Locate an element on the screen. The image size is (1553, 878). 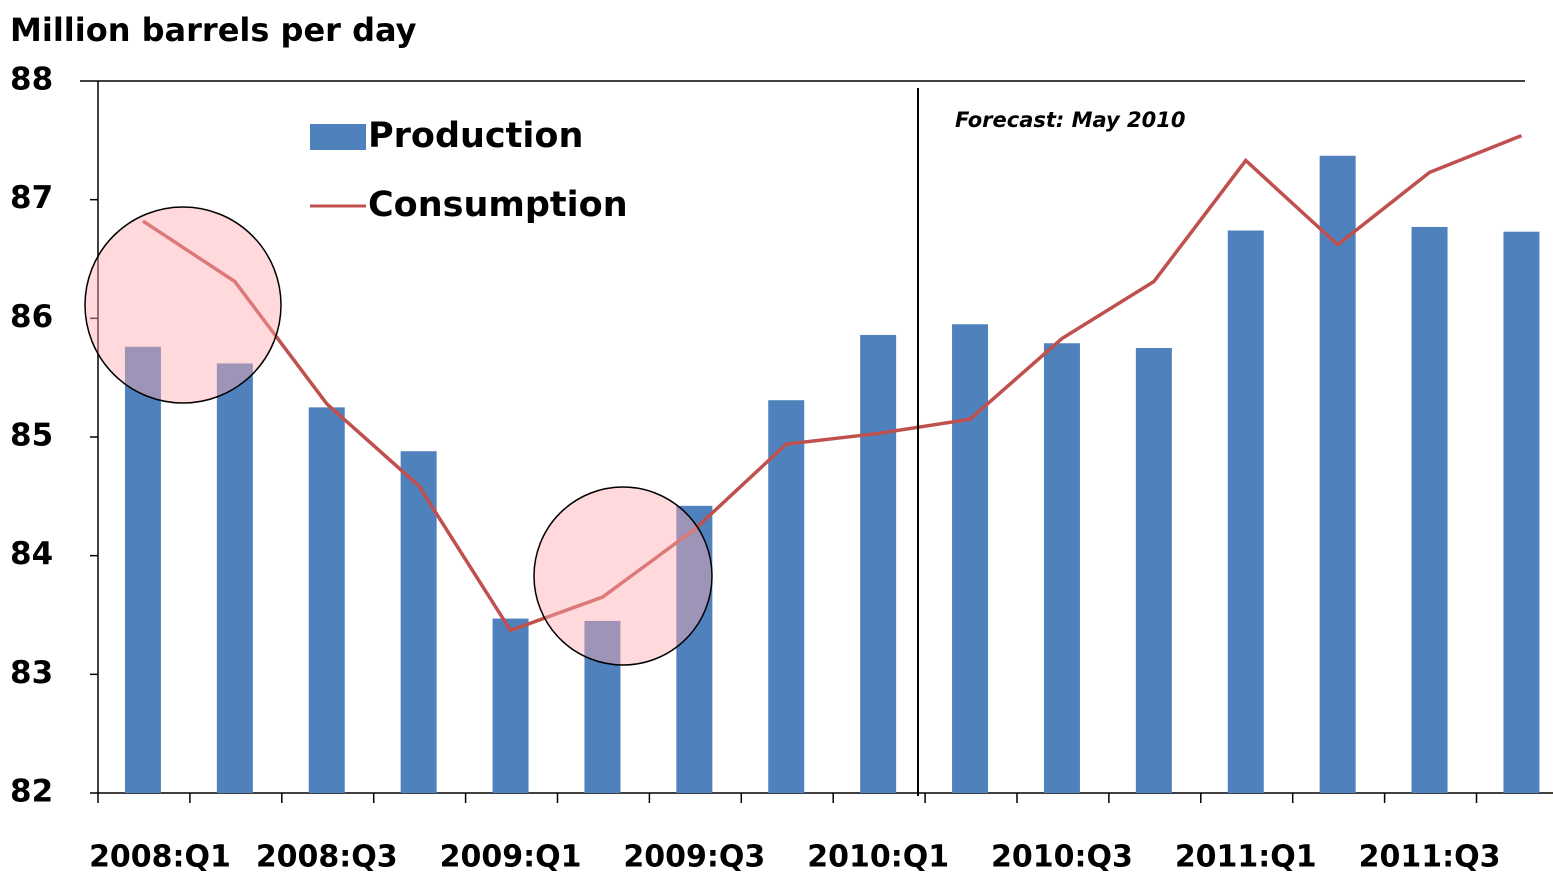
x-tick-label: 2008:Q1 is located at coordinates (160, 857).